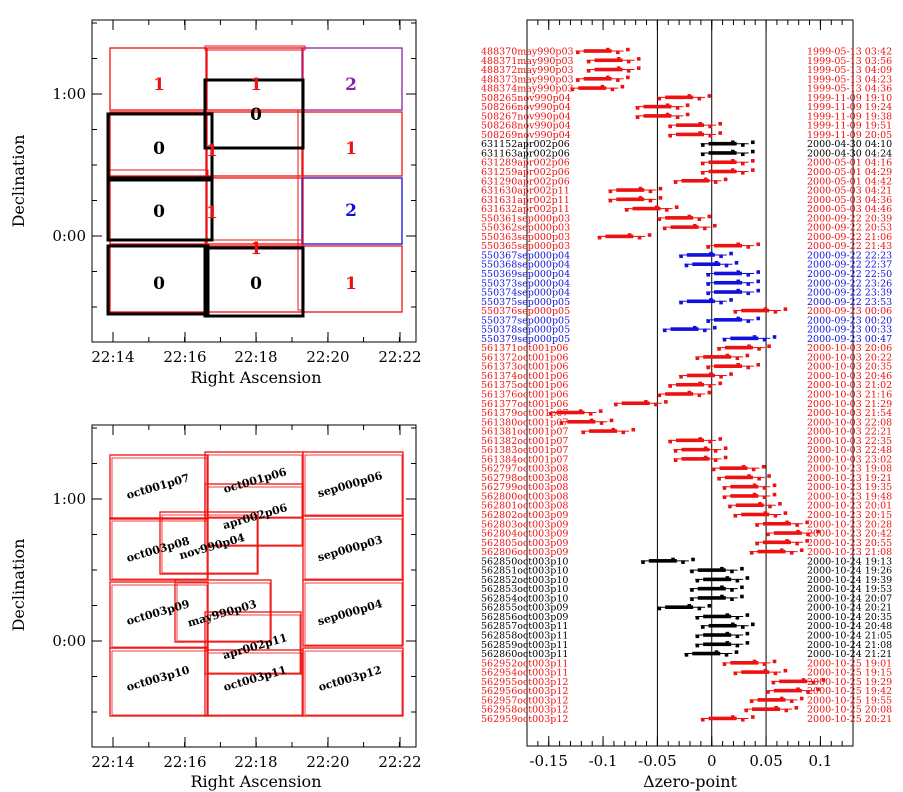 Image resolution: width=903 pixels, height=792 pixels. I want to click on row-date-label: 2000-10-03 23:02, so click(849, 459).